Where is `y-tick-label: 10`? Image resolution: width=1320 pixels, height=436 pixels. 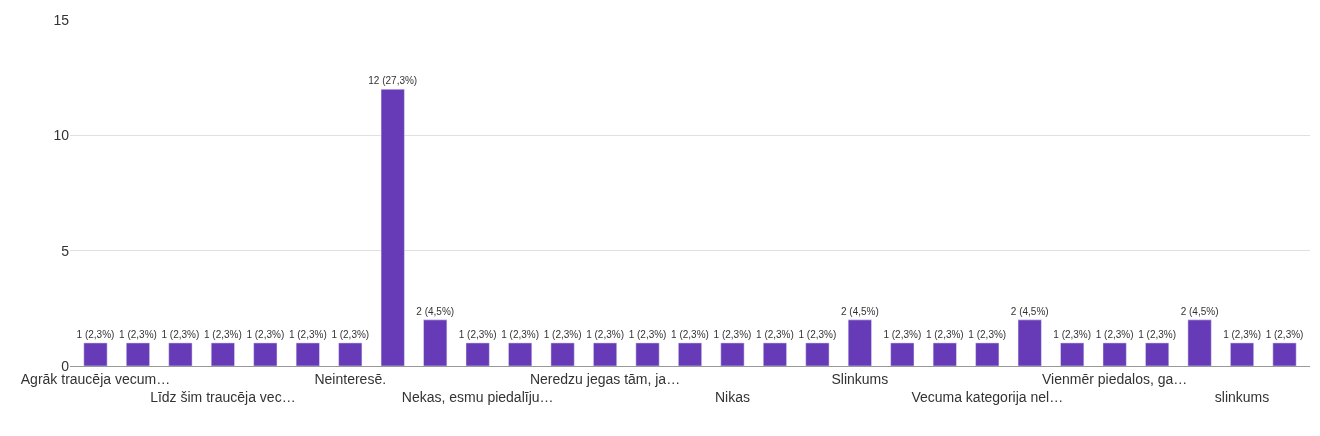 y-tick-label: 10 is located at coordinates (61, 135).